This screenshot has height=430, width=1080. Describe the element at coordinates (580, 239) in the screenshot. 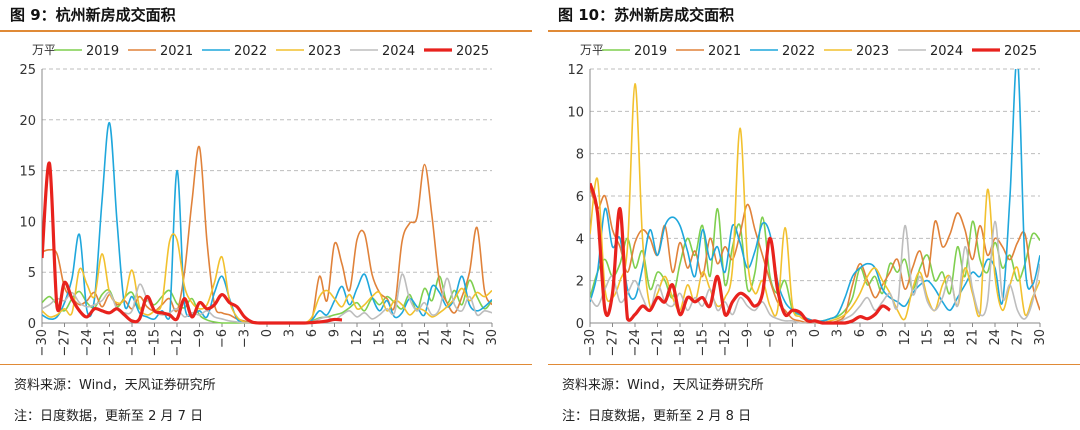

I see `y-tick-label: 4` at that location.